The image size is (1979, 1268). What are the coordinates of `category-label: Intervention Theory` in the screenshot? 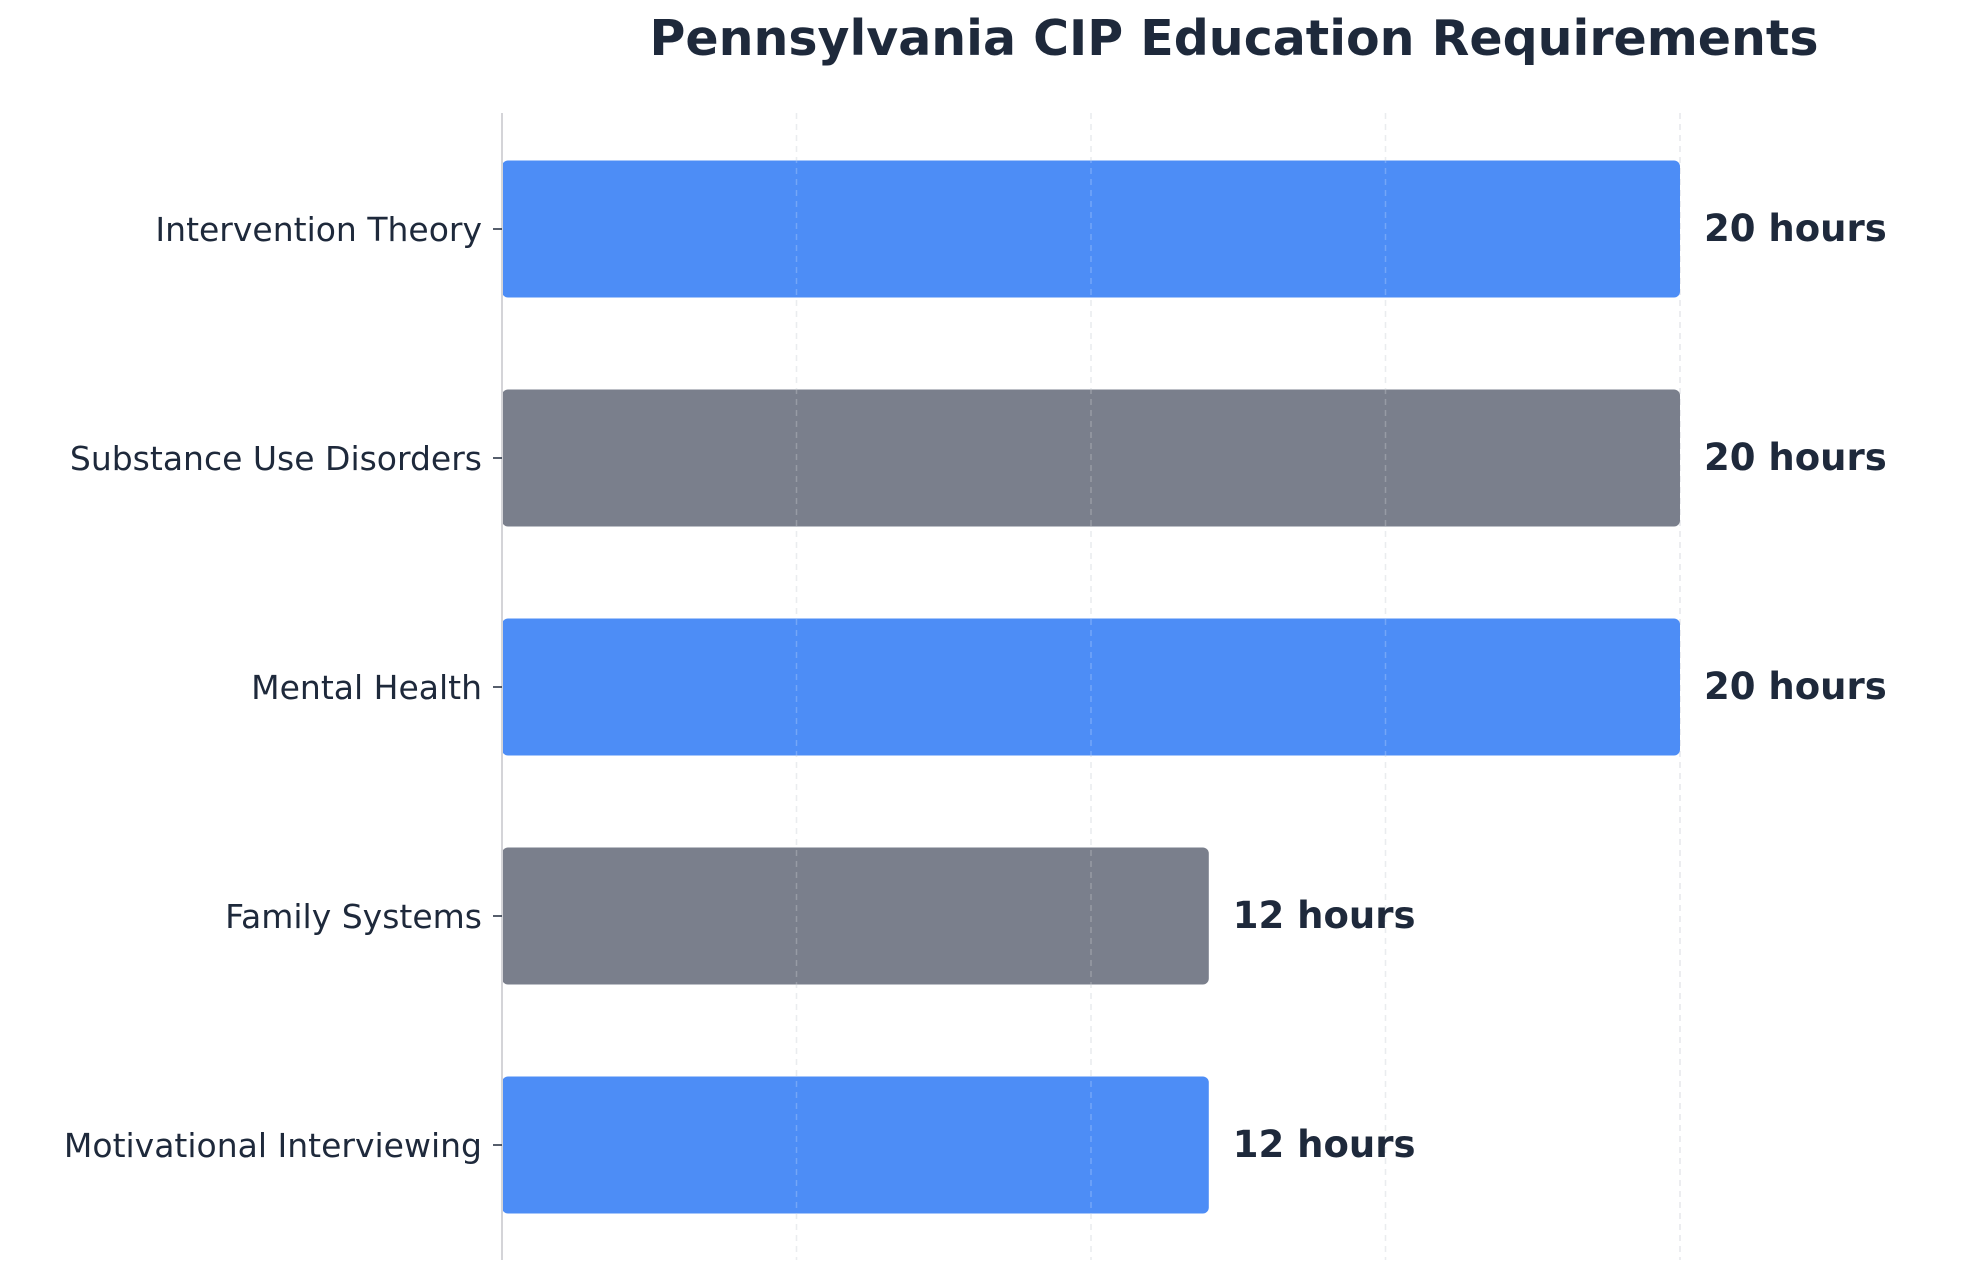 It's located at (318, 229).